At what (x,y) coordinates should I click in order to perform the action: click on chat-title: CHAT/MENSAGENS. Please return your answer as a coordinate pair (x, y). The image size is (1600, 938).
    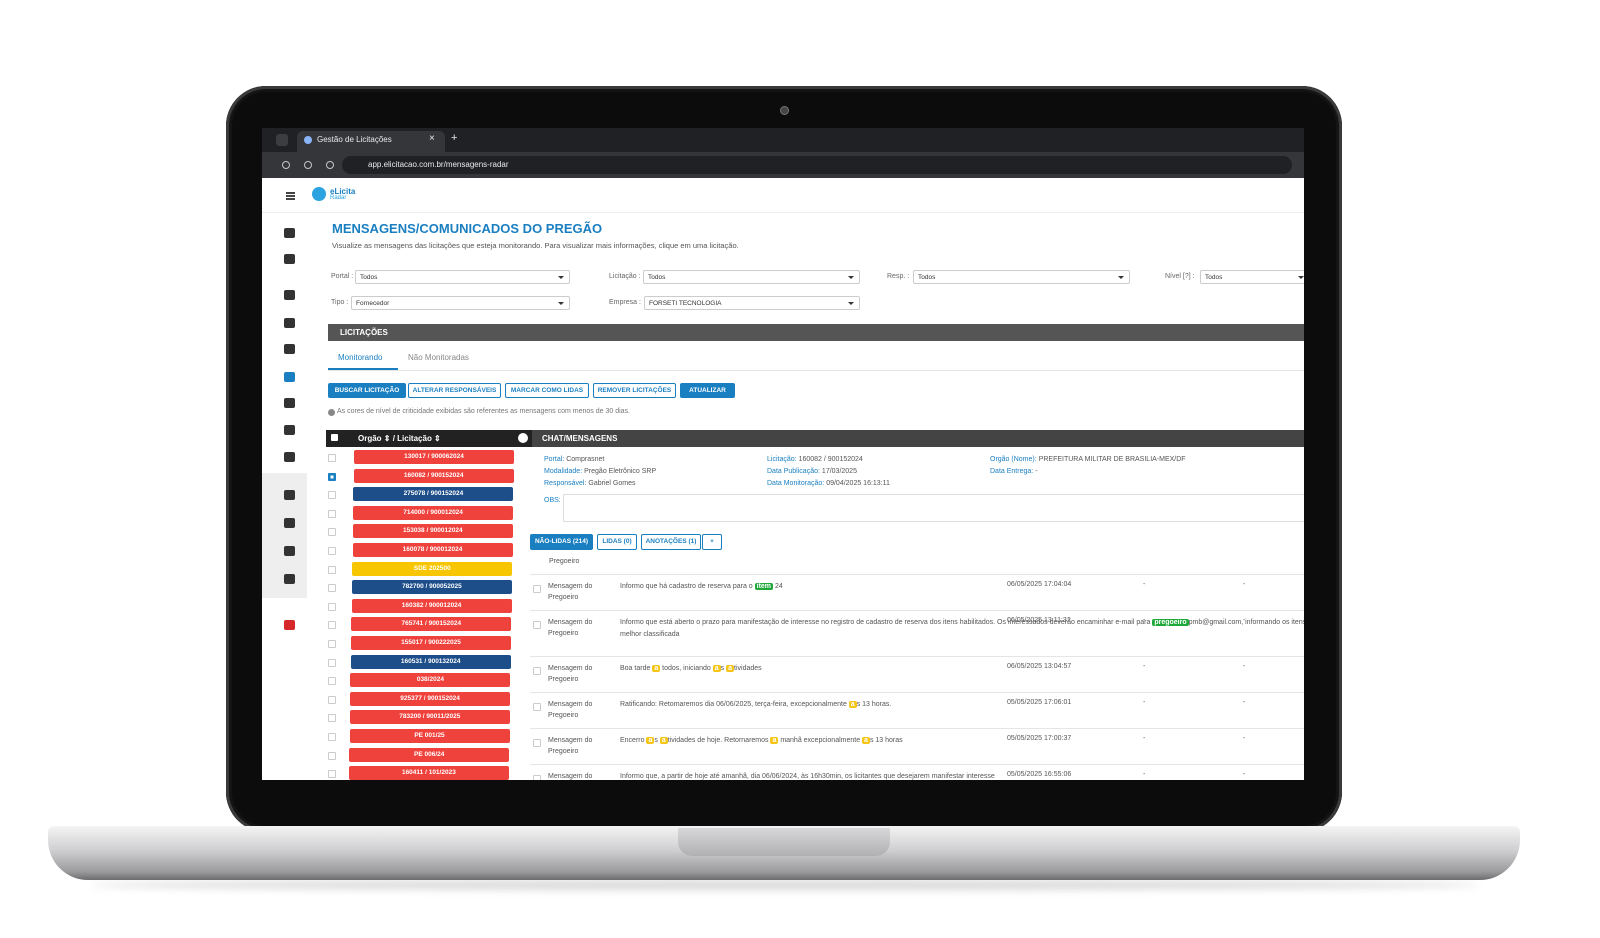
    Looking at the image, I should click on (580, 438).